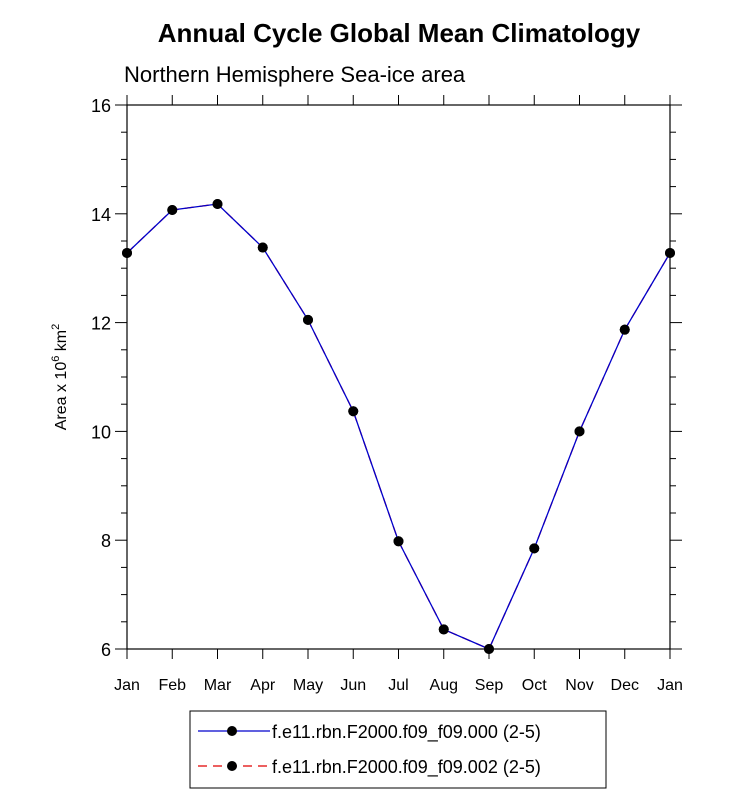  What do you see at coordinates (399, 33) in the screenshot?
I see `chart-title: Annual Cycle Global Mean Climatology` at bounding box center [399, 33].